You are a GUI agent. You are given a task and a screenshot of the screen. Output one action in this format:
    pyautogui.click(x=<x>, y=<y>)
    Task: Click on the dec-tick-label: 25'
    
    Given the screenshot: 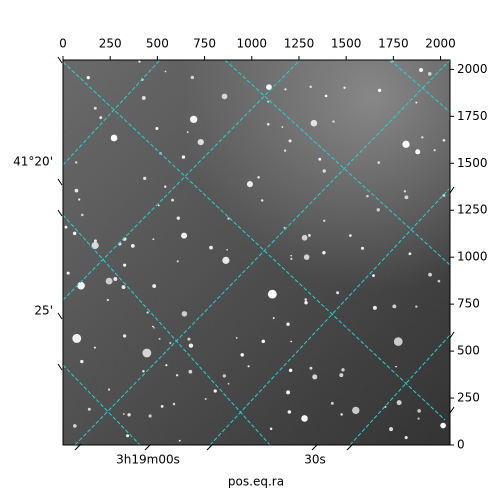 What is the action you would take?
    pyautogui.click(x=43, y=311)
    